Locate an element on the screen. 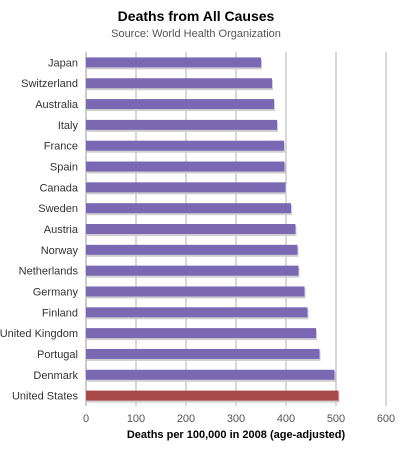 The image size is (420, 455). x-tick-label: 300 is located at coordinates (236, 419).